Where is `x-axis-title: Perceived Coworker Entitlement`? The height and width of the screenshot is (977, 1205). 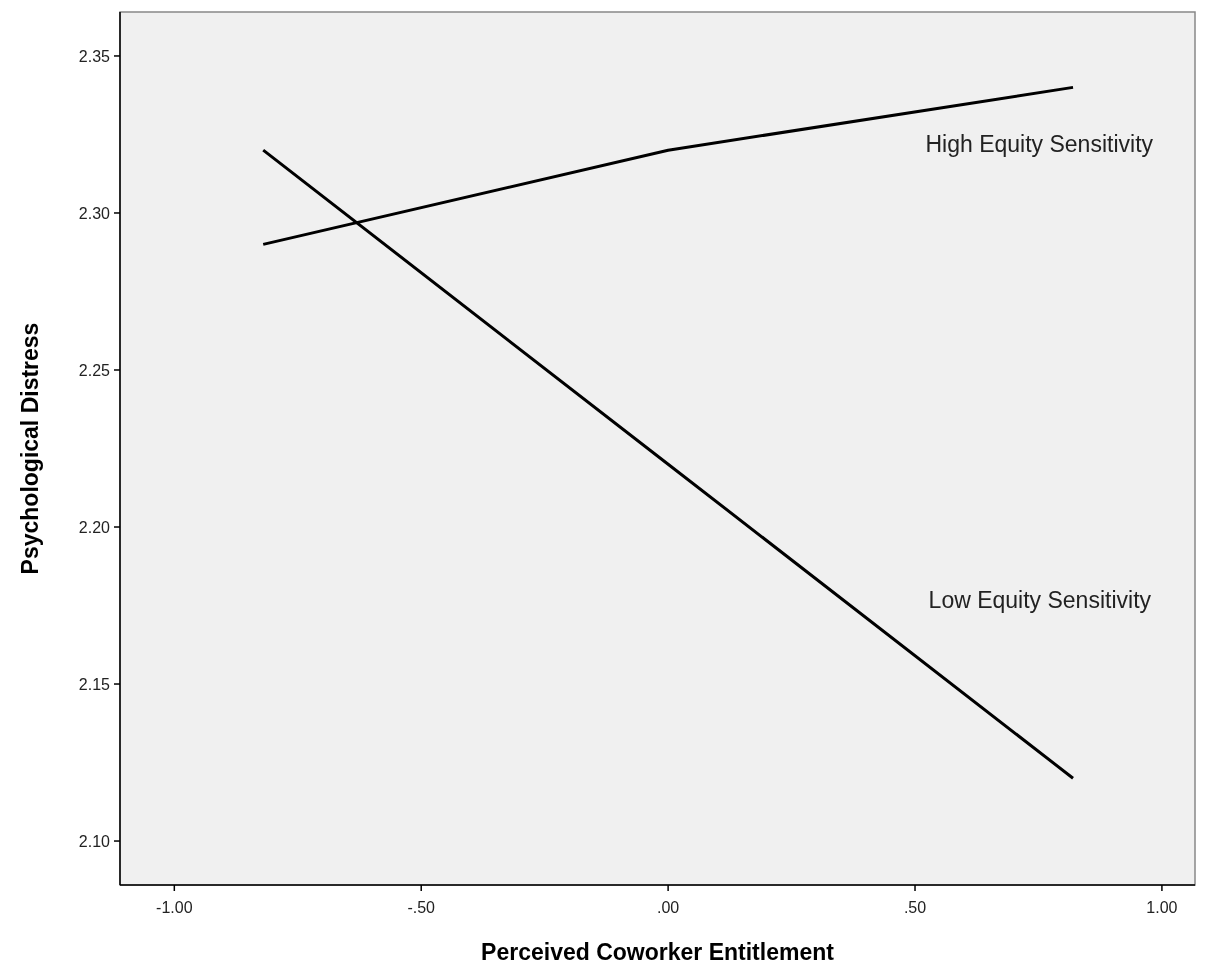
x-axis-title: Perceived Coworker Entitlement is located at coordinates (658, 952).